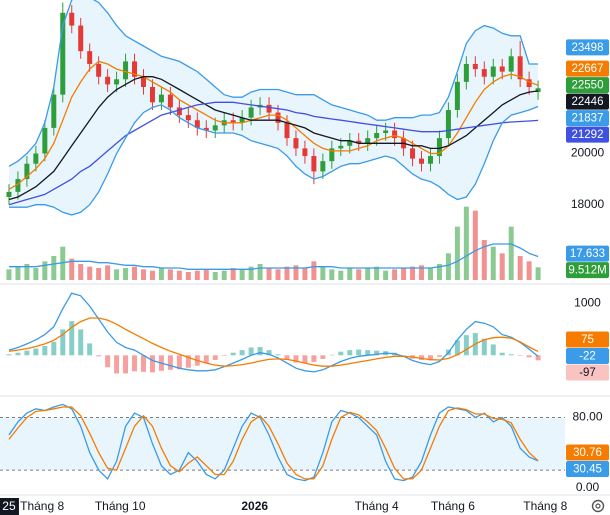  Describe the element at coordinates (453, 506) in the screenshot. I see `x-tick-label: Tháng 6` at that location.